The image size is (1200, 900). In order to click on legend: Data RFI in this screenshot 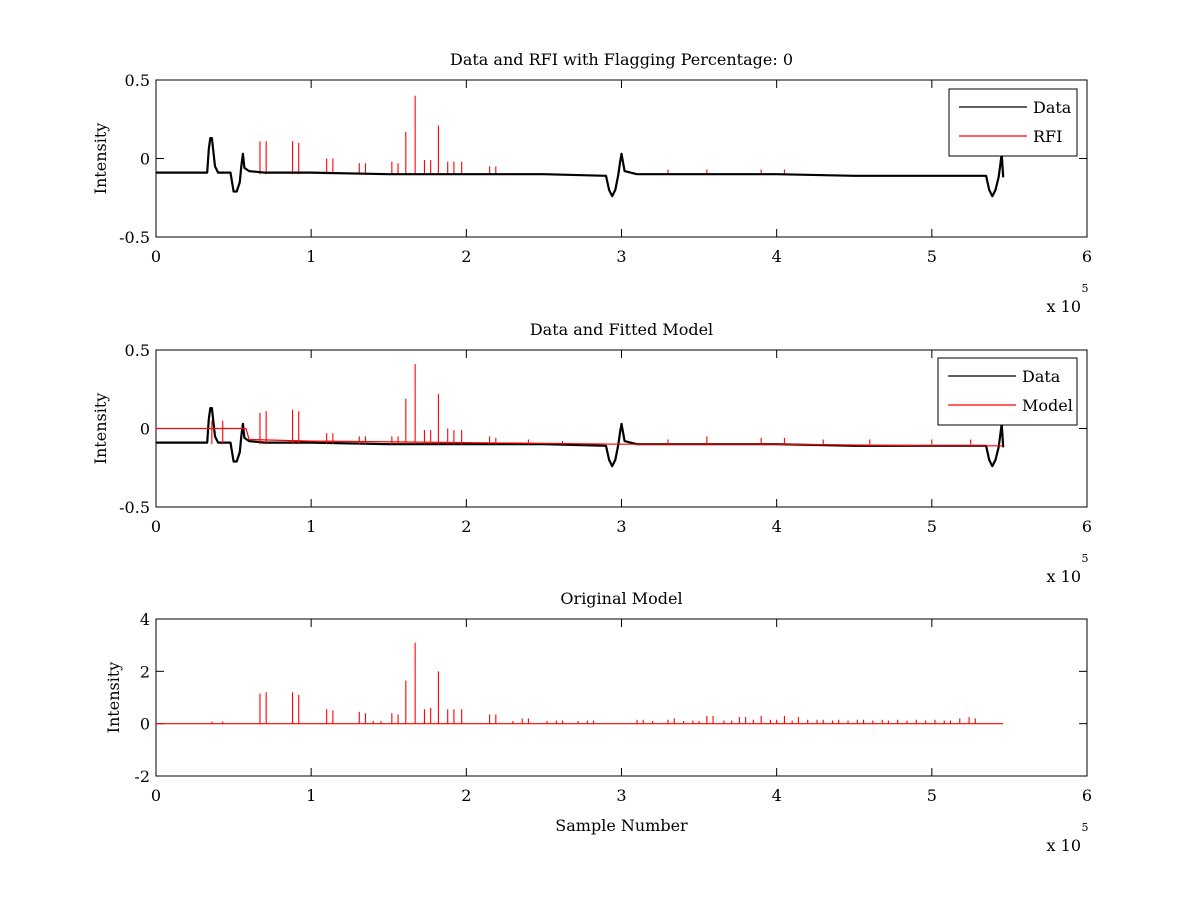, I will do `click(1013, 122)`.